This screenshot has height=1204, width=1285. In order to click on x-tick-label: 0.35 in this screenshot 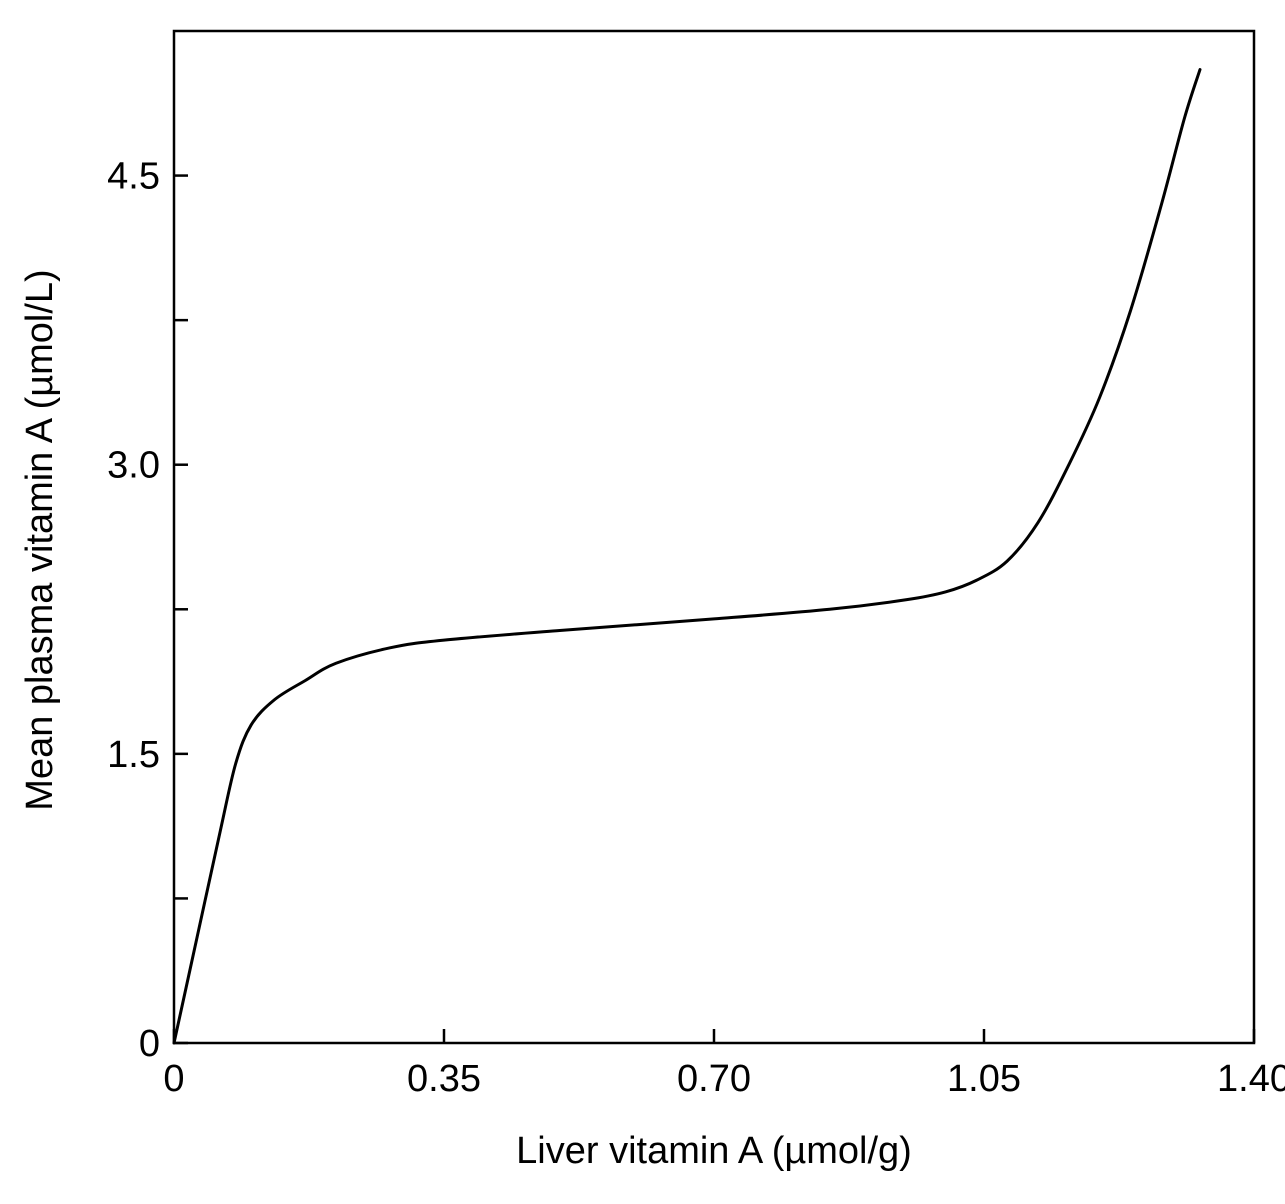, I will do `click(444, 1079)`.